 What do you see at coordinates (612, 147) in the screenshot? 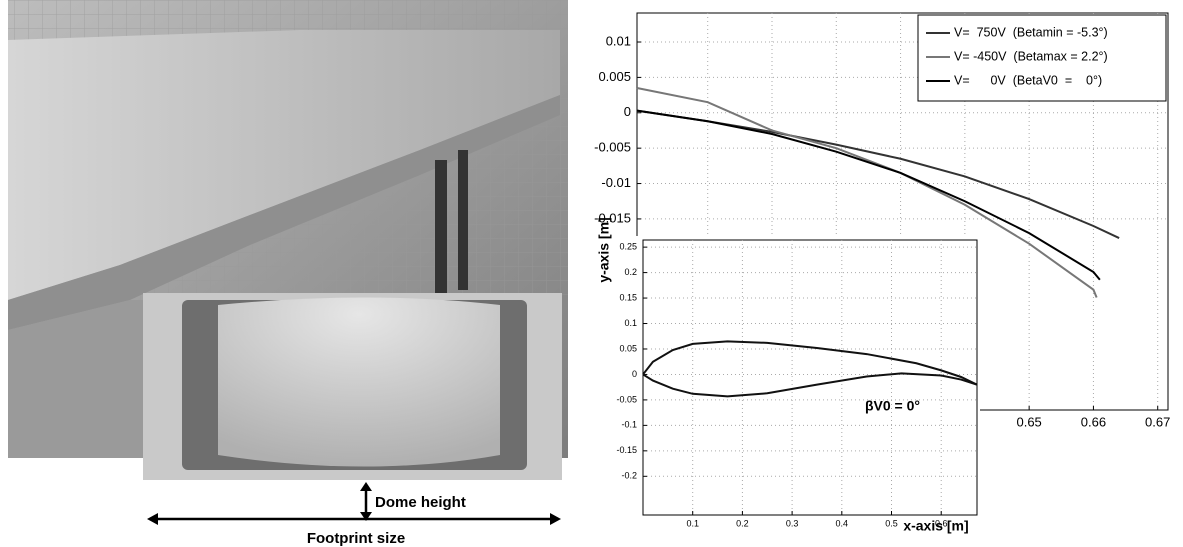
I see `y-tick-label: -0.005` at bounding box center [612, 147].